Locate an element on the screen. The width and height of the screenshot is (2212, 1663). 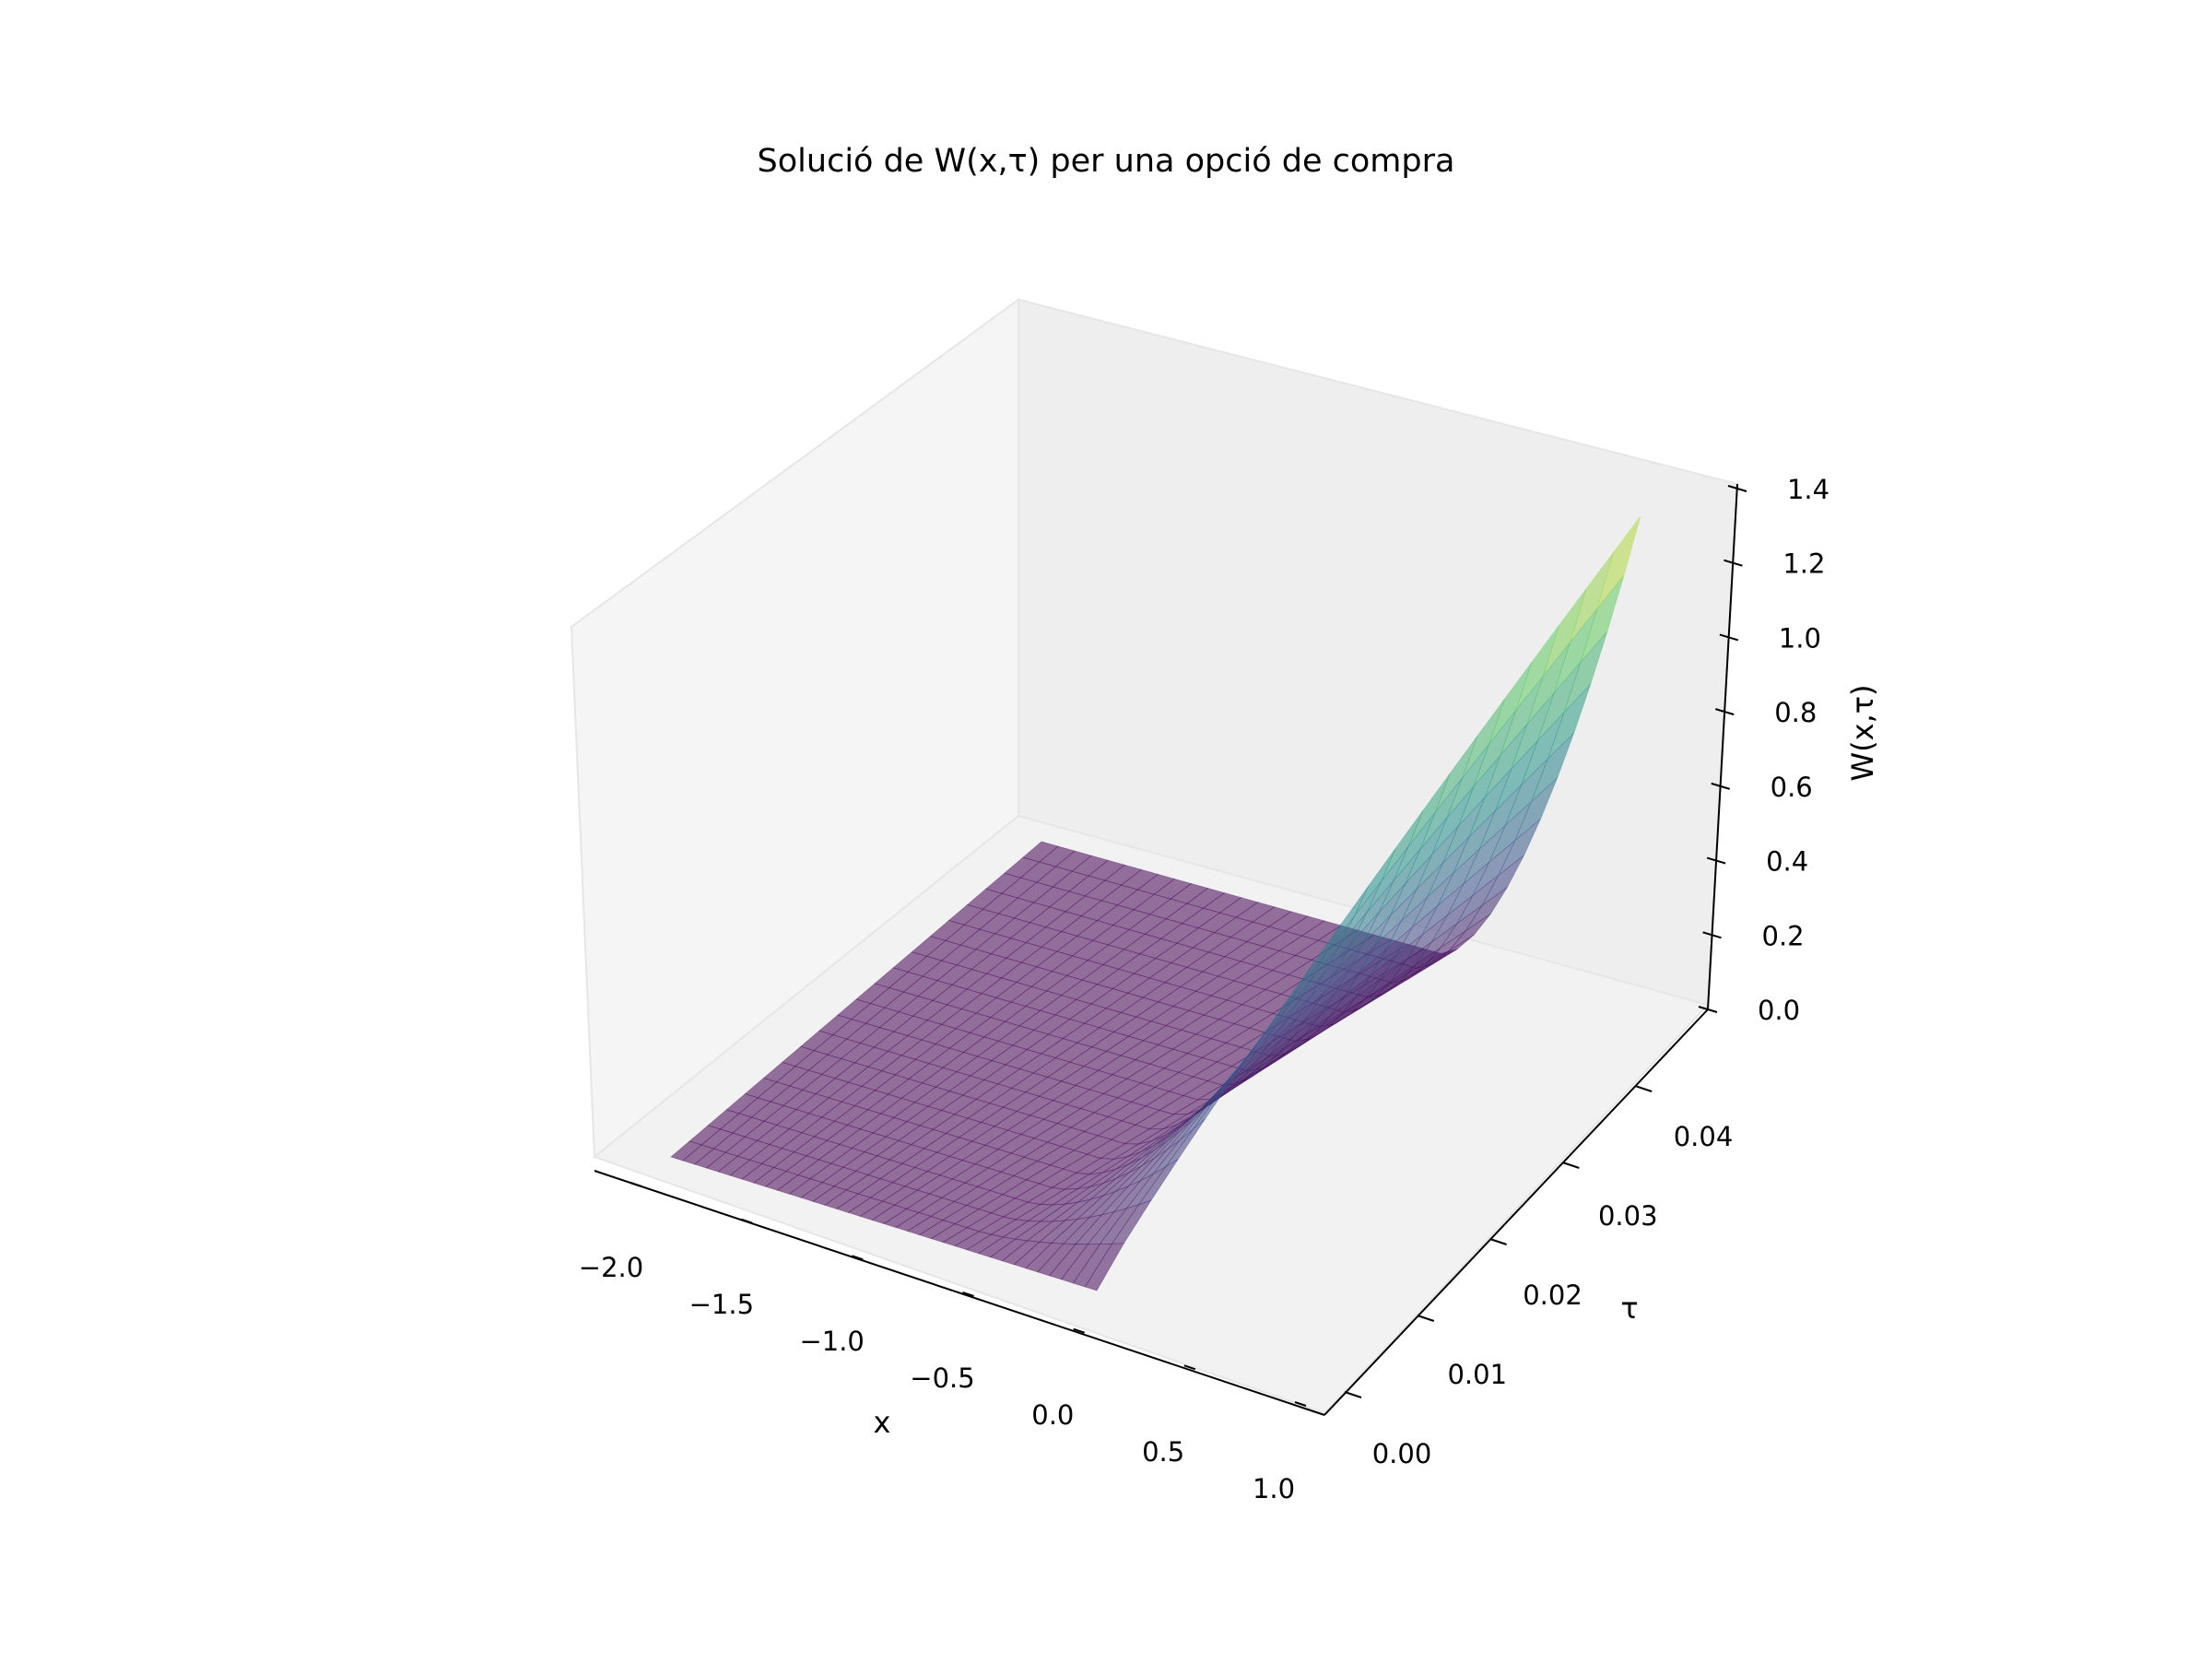
tau-tick-label: 0.03 is located at coordinates (1628, 1216).